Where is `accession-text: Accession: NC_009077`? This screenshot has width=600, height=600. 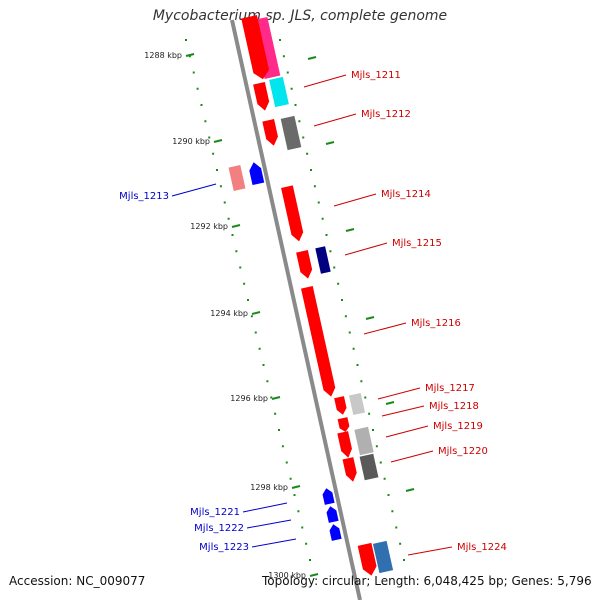
accession-text: Accession: NC_009077 is located at coordinates (77, 581).